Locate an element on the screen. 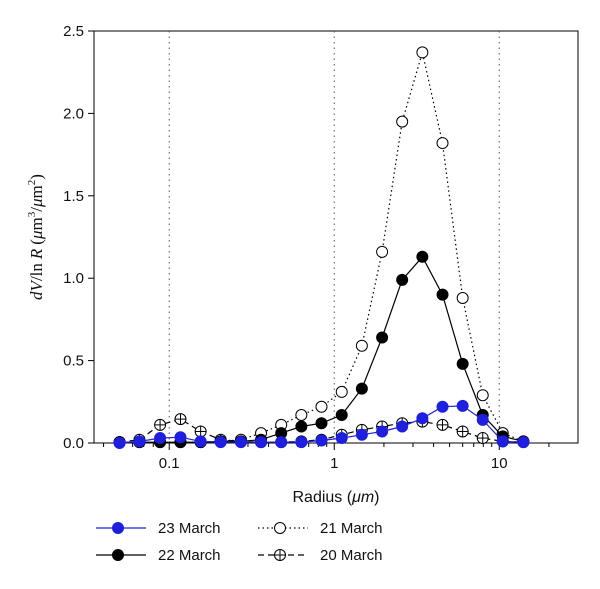 This screenshot has width=600, height=589. legend-label: 20 March is located at coordinates (351, 555).